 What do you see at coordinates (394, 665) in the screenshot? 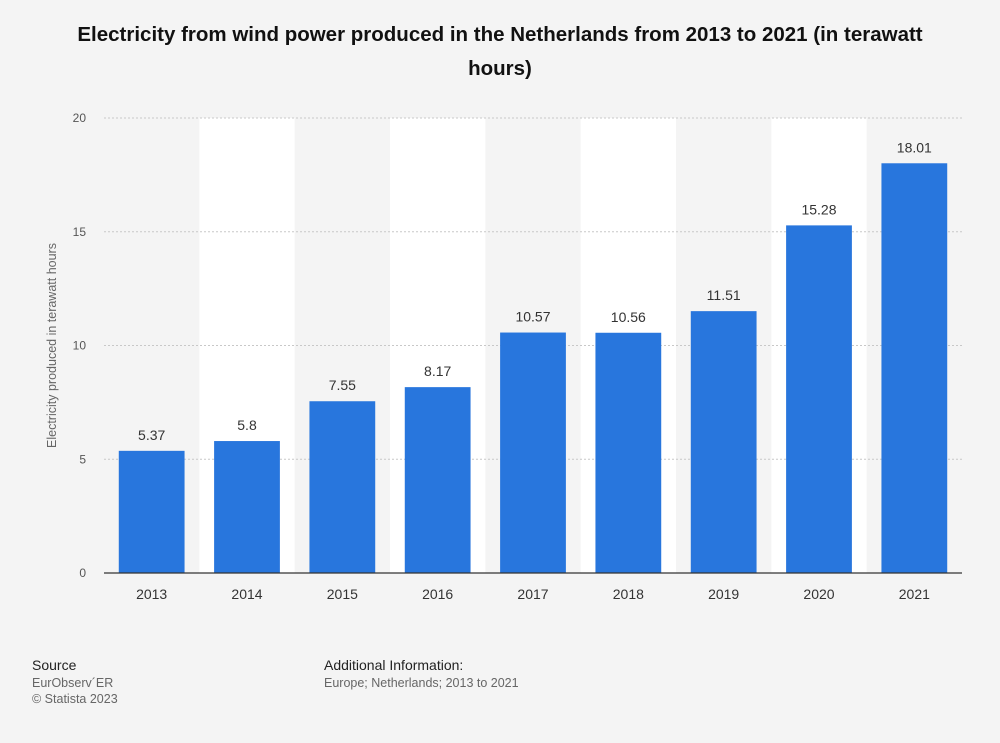
I see `additional-info-heading: Additional Information:` at bounding box center [394, 665].